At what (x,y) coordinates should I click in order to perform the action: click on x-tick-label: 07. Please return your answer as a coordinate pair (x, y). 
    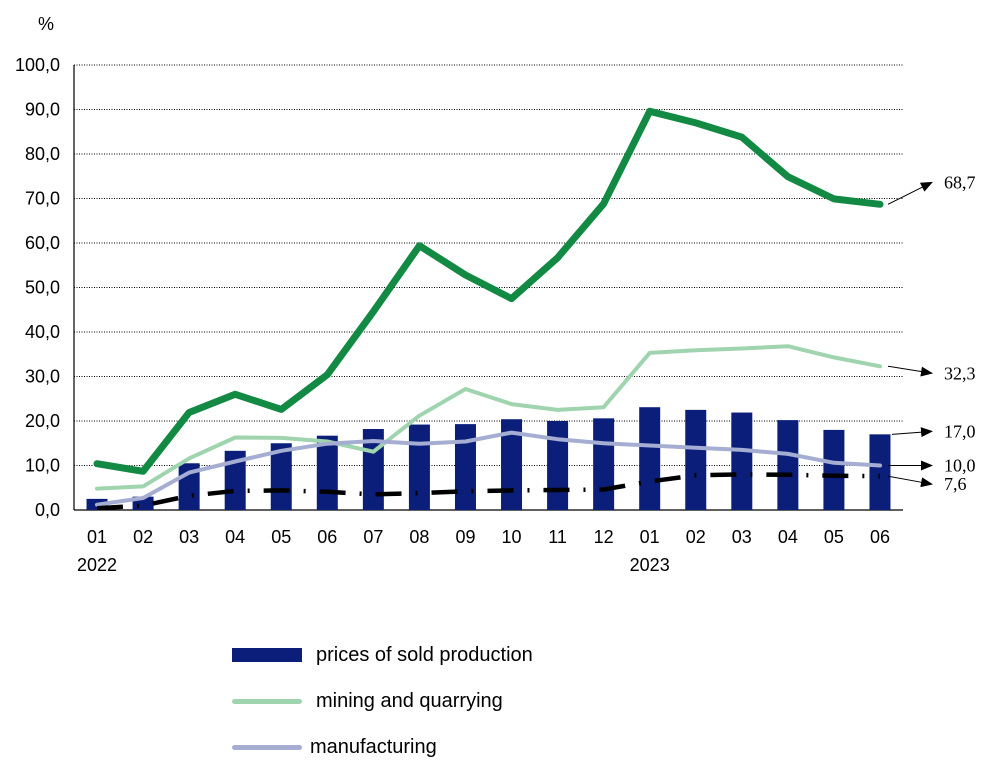
    Looking at the image, I should click on (373, 537).